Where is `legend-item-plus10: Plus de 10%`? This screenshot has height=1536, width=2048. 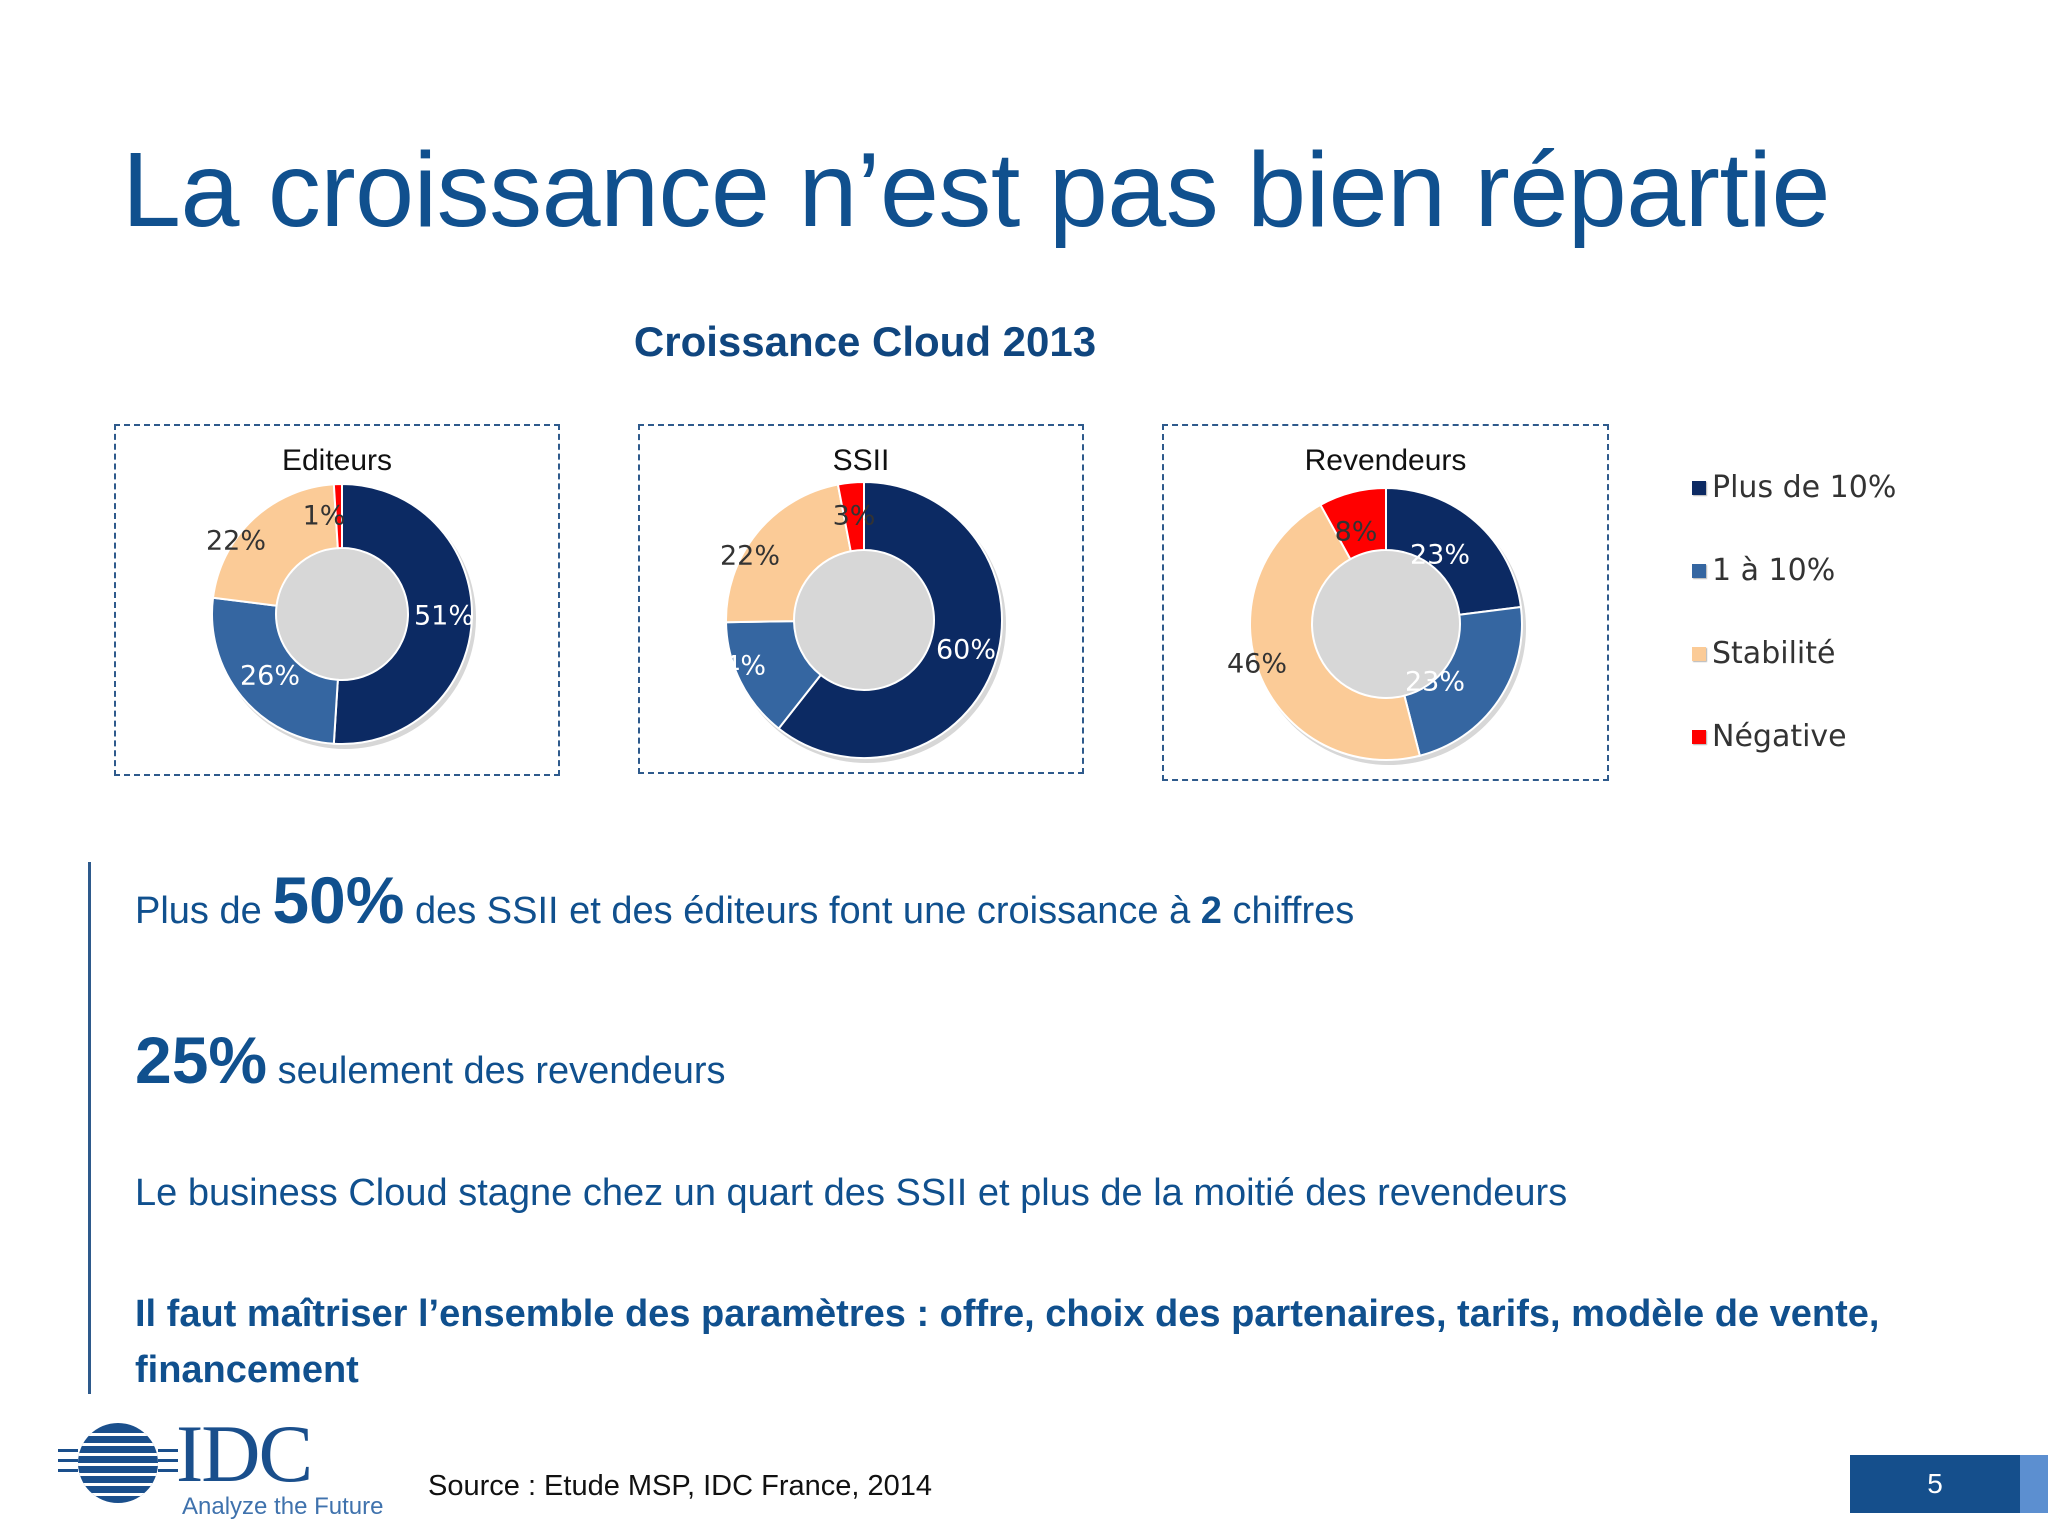
legend-item-plus10: Plus de 10% is located at coordinates (1794, 487).